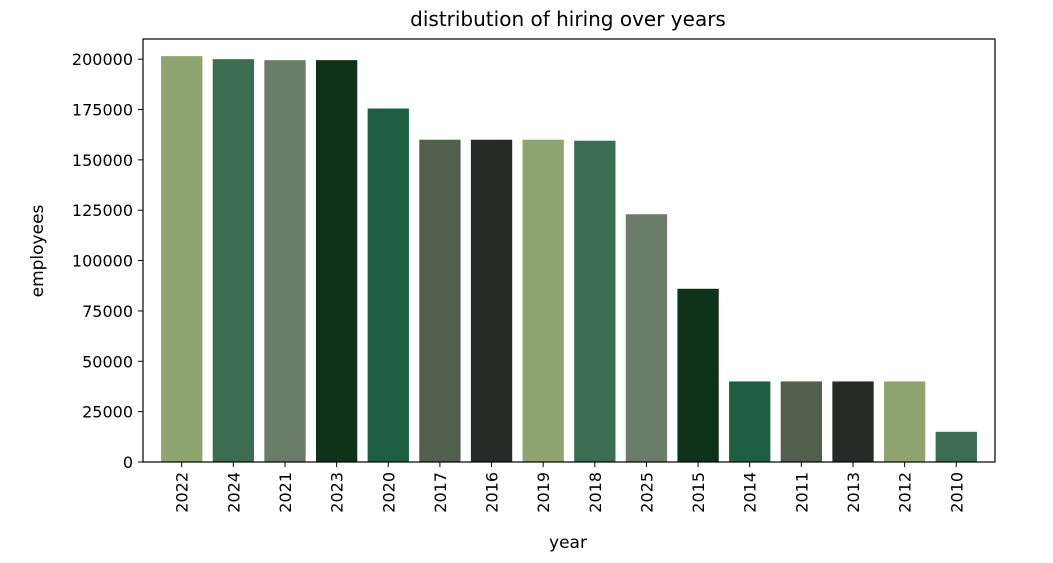  Describe the element at coordinates (337, 492) in the screenshot. I see `x-tick-label: 2023` at that location.